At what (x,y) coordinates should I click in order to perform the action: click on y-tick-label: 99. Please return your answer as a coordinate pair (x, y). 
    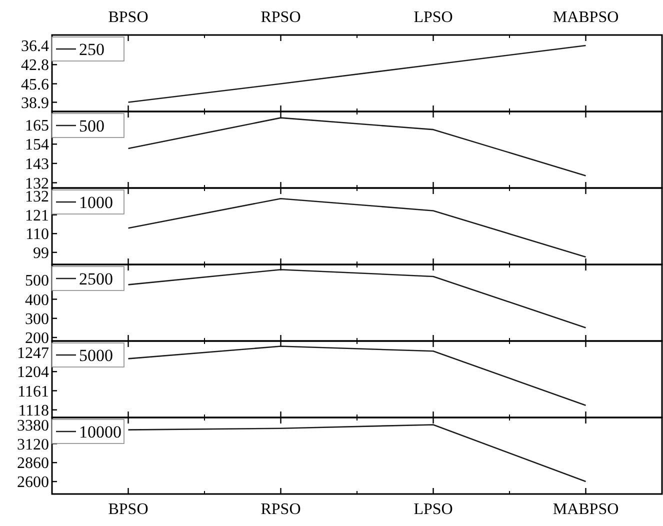
    Looking at the image, I should click on (41, 253).